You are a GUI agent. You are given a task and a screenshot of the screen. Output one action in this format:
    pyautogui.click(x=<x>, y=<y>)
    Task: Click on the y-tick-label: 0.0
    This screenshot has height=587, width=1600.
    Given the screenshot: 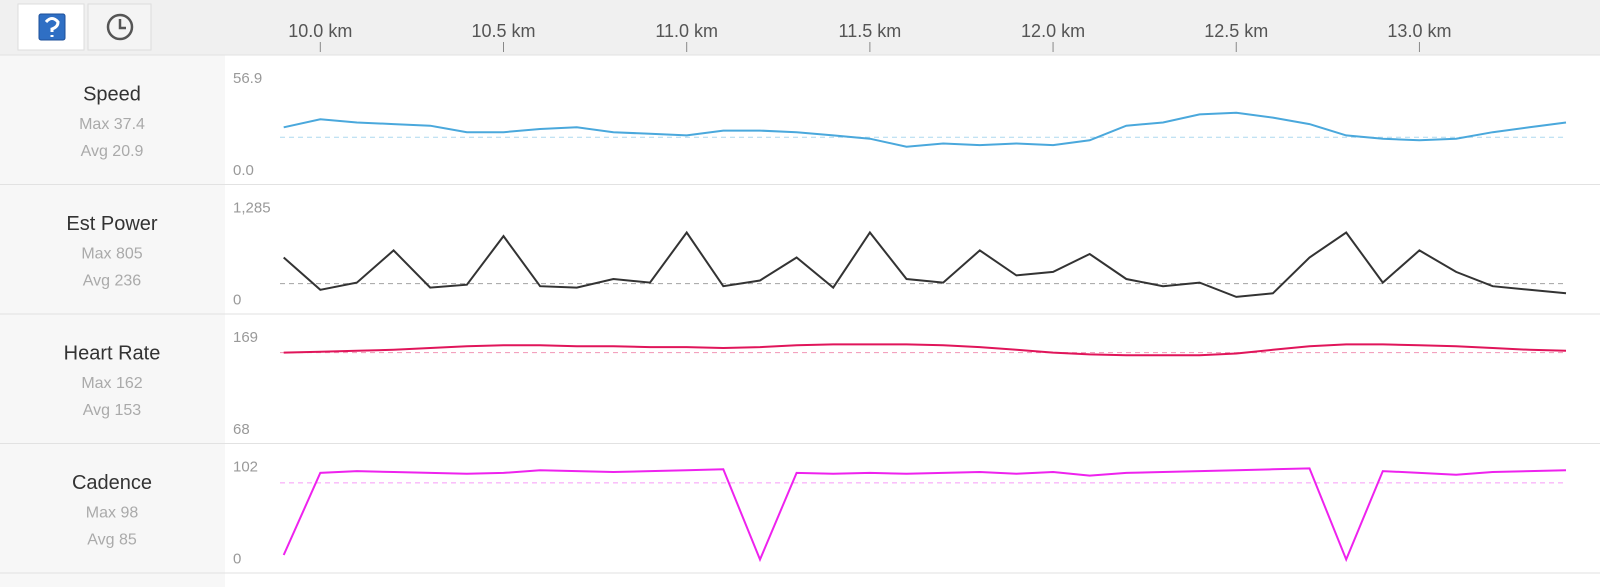 What is the action you would take?
    pyautogui.click(x=243, y=170)
    